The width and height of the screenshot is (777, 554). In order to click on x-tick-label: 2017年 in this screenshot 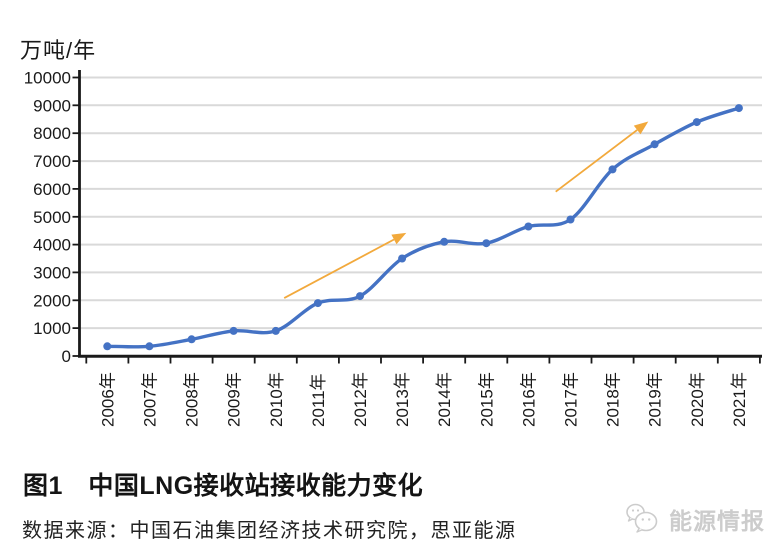, I will do `click(571, 399)`.